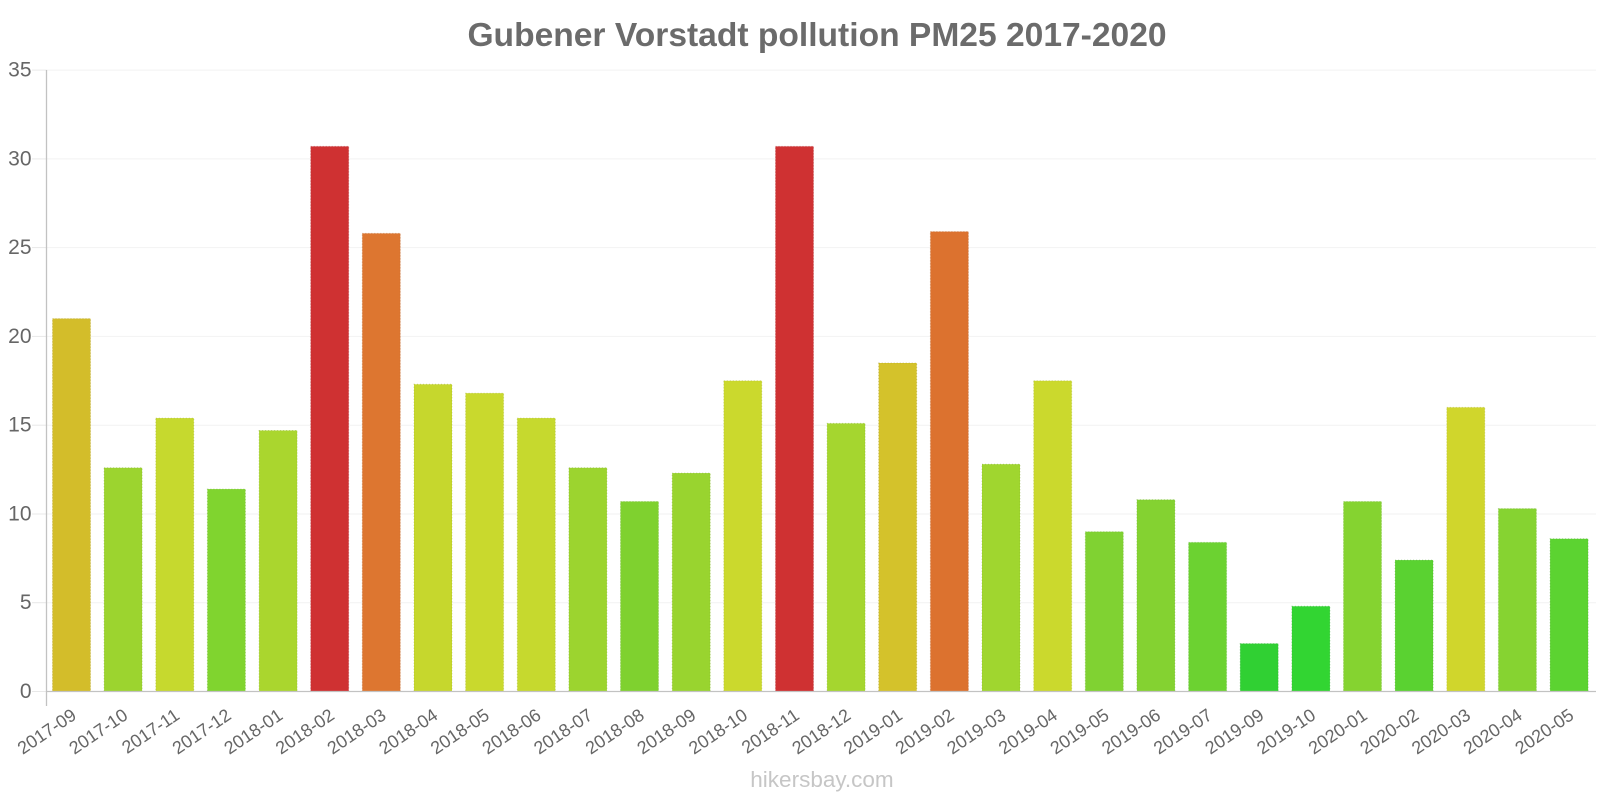 This screenshot has width=1600, height=800. What do you see at coordinates (821, 779) in the screenshot?
I see `svg-text: hikersbay.com` at bounding box center [821, 779].